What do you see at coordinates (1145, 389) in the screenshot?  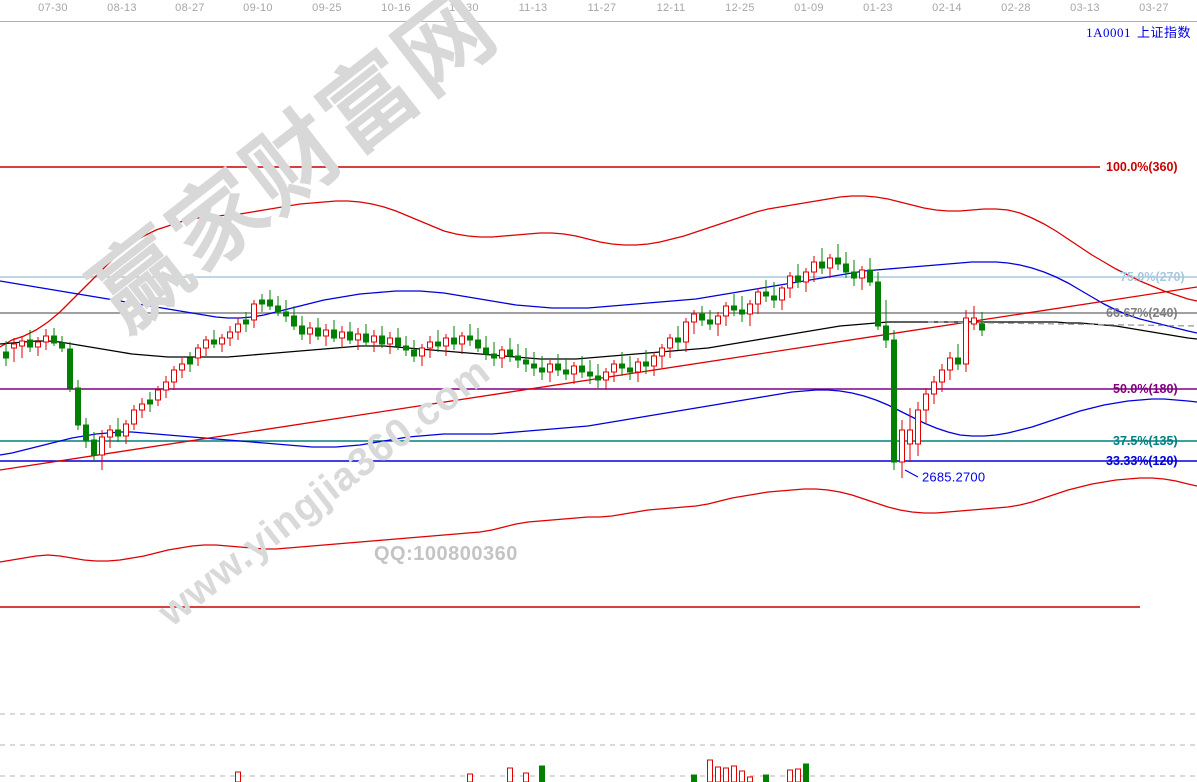 I see `level-50-label: 50.0%(180)` at bounding box center [1145, 389].